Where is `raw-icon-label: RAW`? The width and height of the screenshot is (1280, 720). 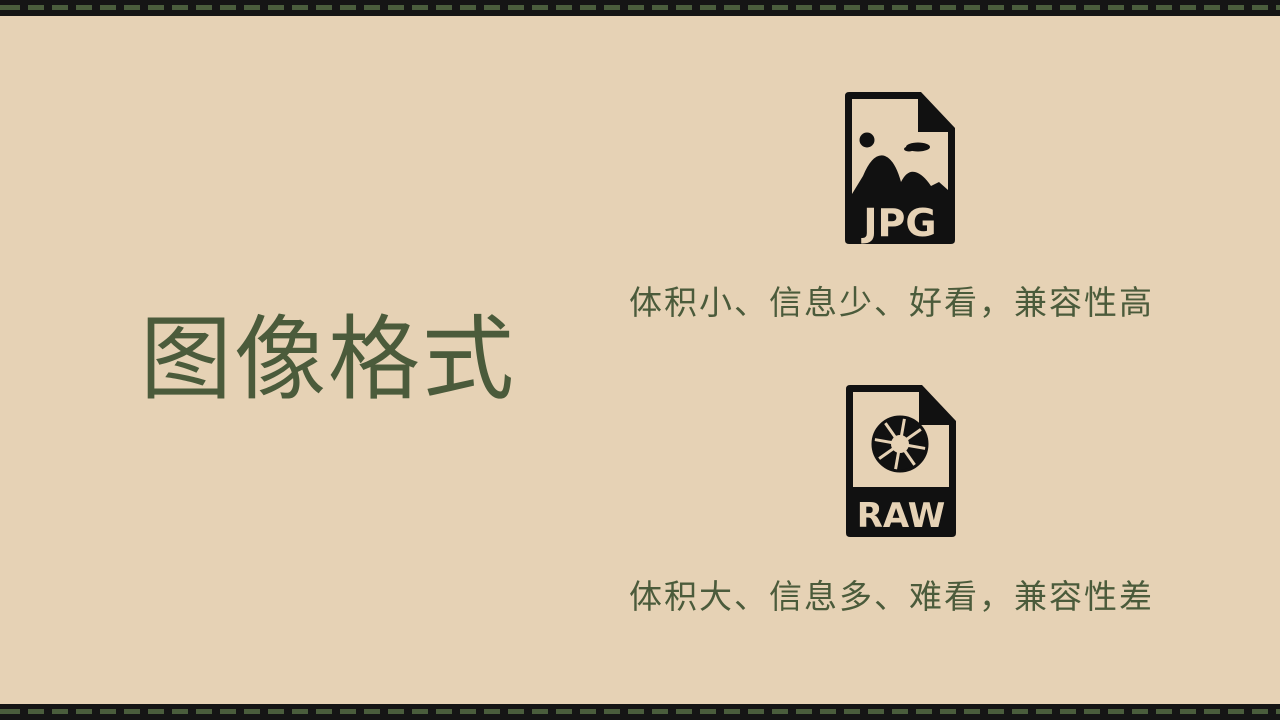
raw-icon-label: RAW is located at coordinates (901, 516).